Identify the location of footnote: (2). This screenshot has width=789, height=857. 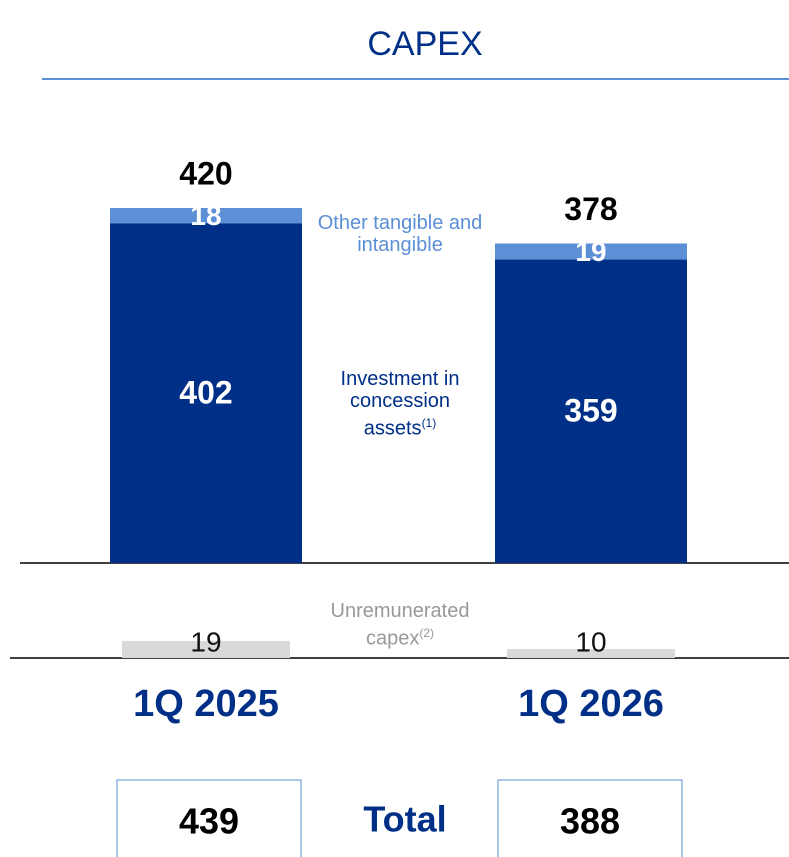
(427, 633).